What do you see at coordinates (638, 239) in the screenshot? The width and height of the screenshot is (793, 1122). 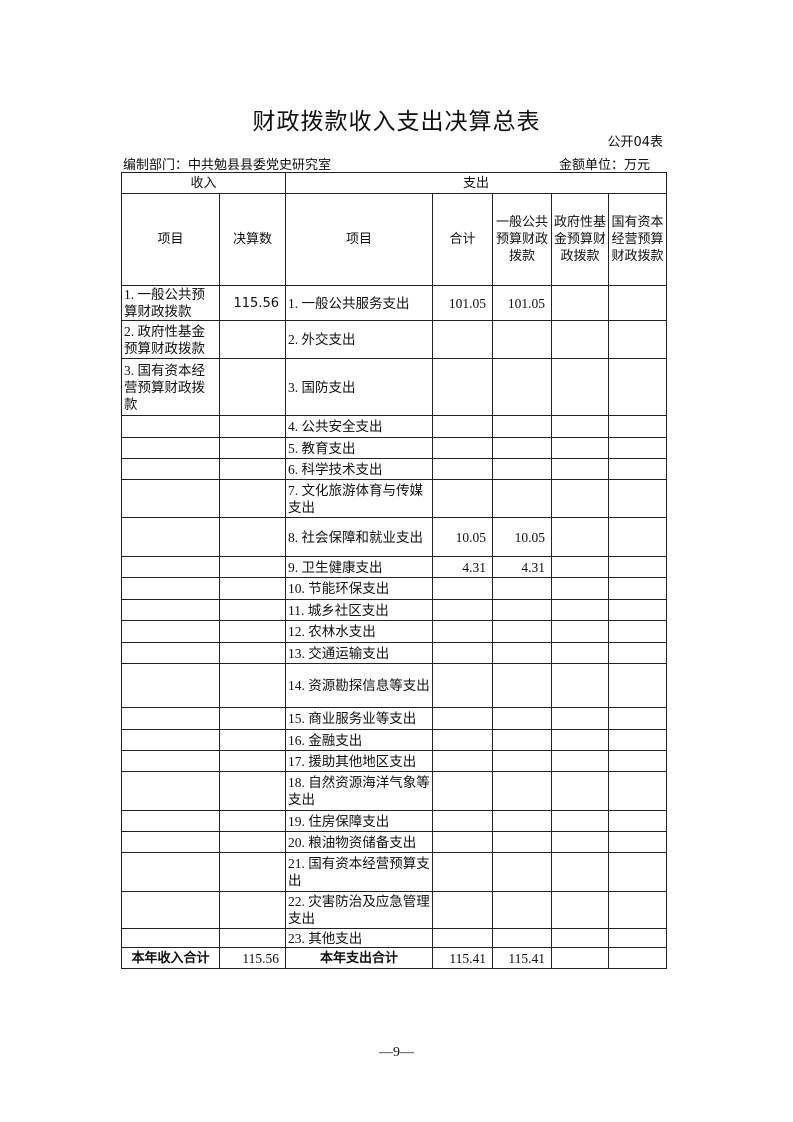 I see `state-capital-header: 国有资本经营预算财政拨款` at bounding box center [638, 239].